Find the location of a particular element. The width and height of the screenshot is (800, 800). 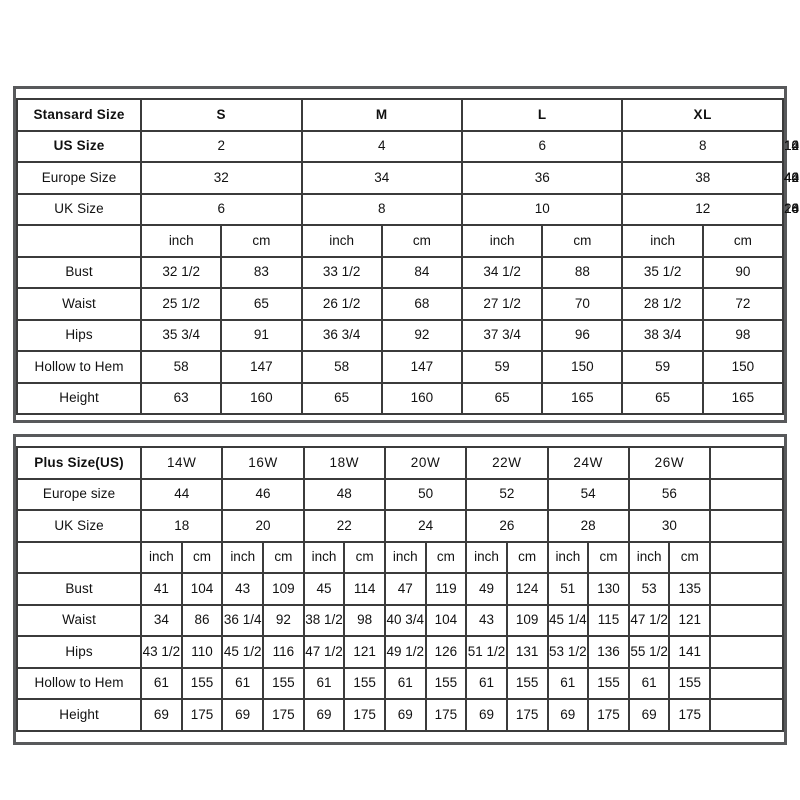

unit-inch-22w: inch is located at coordinates (486, 557).